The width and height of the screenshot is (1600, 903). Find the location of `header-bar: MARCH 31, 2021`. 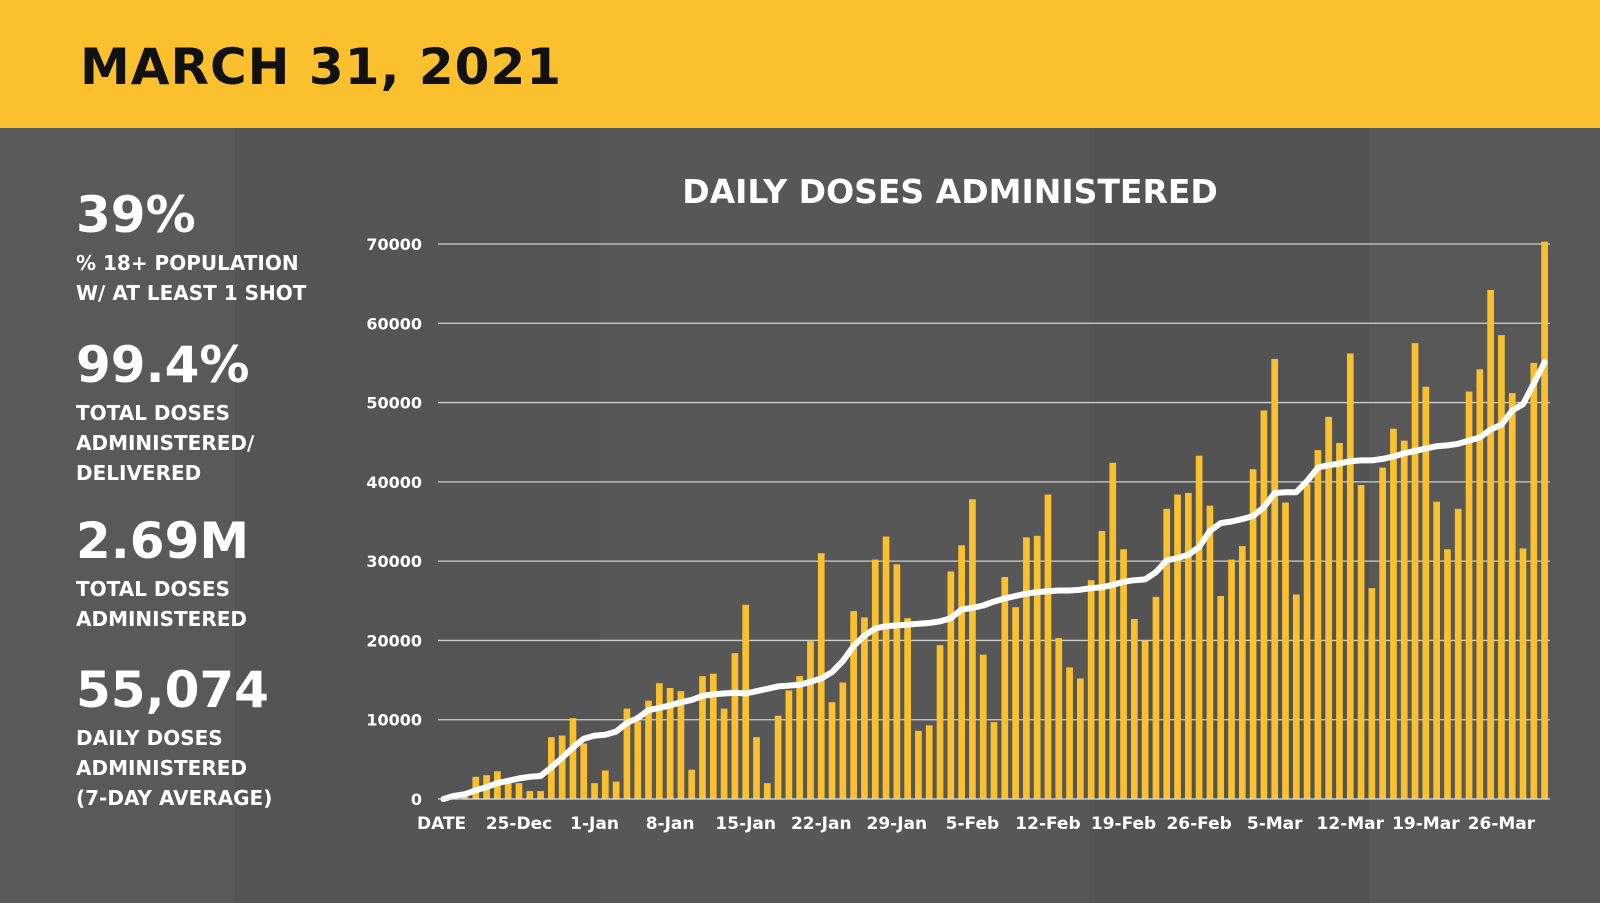

header-bar: MARCH 31, 2021 is located at coordinates (800, 64).